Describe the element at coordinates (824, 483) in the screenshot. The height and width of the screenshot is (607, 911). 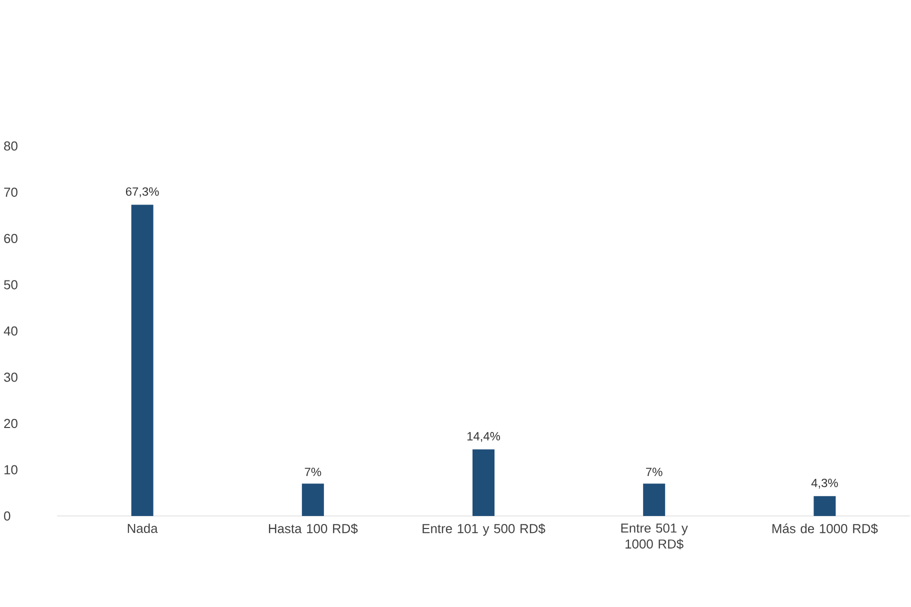
I see `data-label: 4,3%` at that location.